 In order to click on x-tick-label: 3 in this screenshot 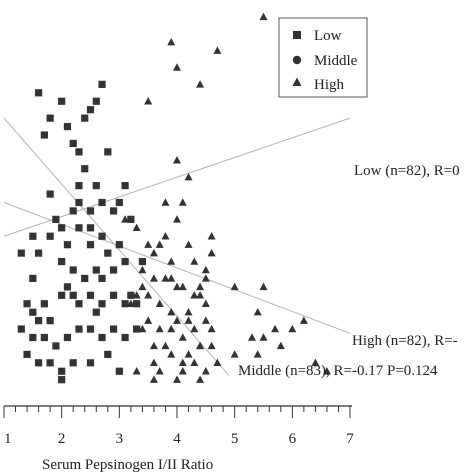, I will do `click(120, 439)`.